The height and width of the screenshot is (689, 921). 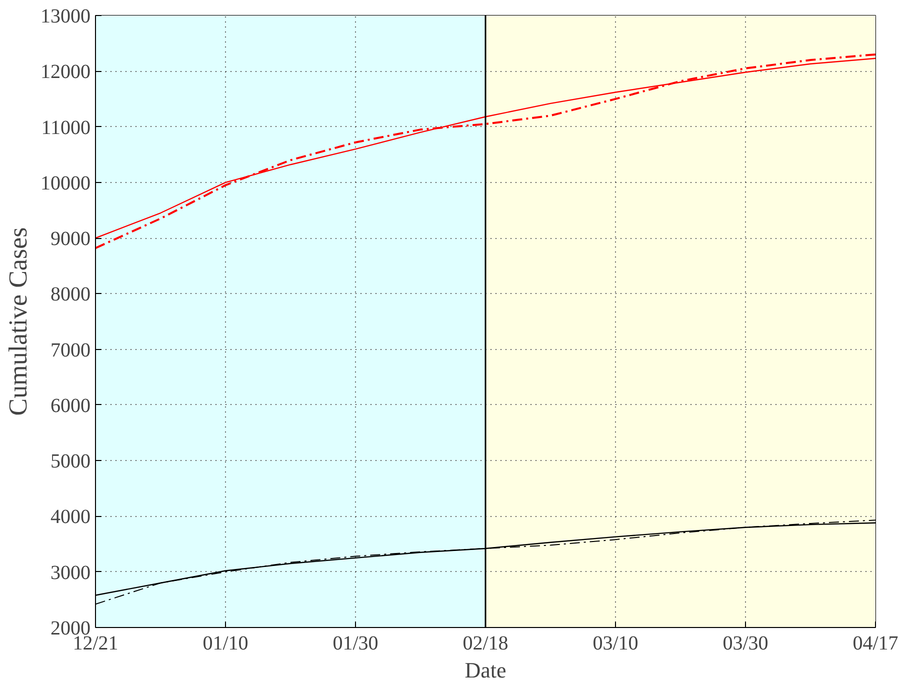 What do you see at coordinates (70, 517) in the screenshot?
I see `y-tick-label: 4000` at bounding box center [70, 517].